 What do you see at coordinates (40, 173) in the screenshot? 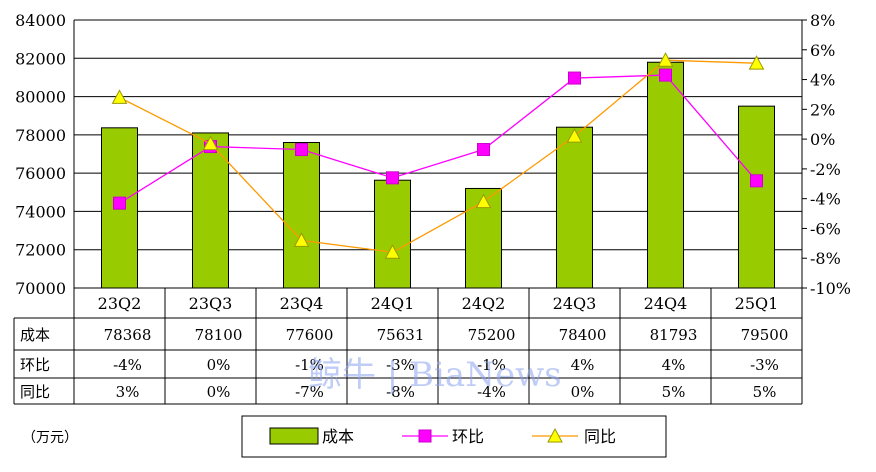
I see `y-tick-label: 76000` at bounding box center [40, 173].